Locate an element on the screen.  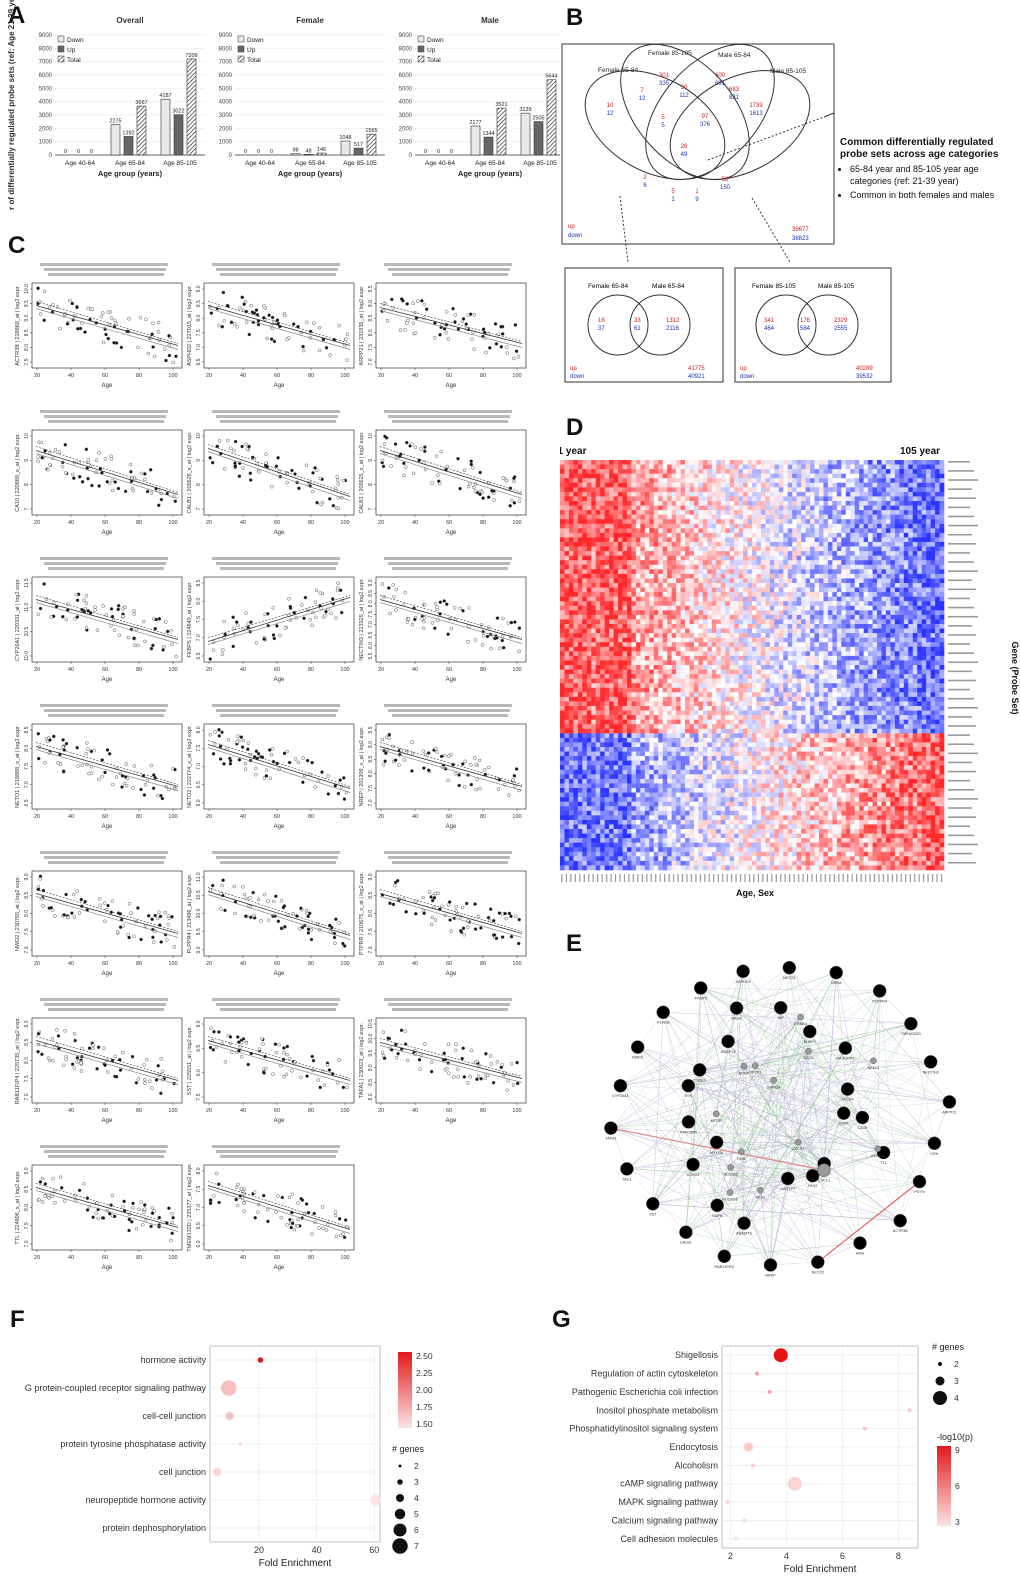
venn-sub1-mid-up: 33 is located at coordinates (637, 321).